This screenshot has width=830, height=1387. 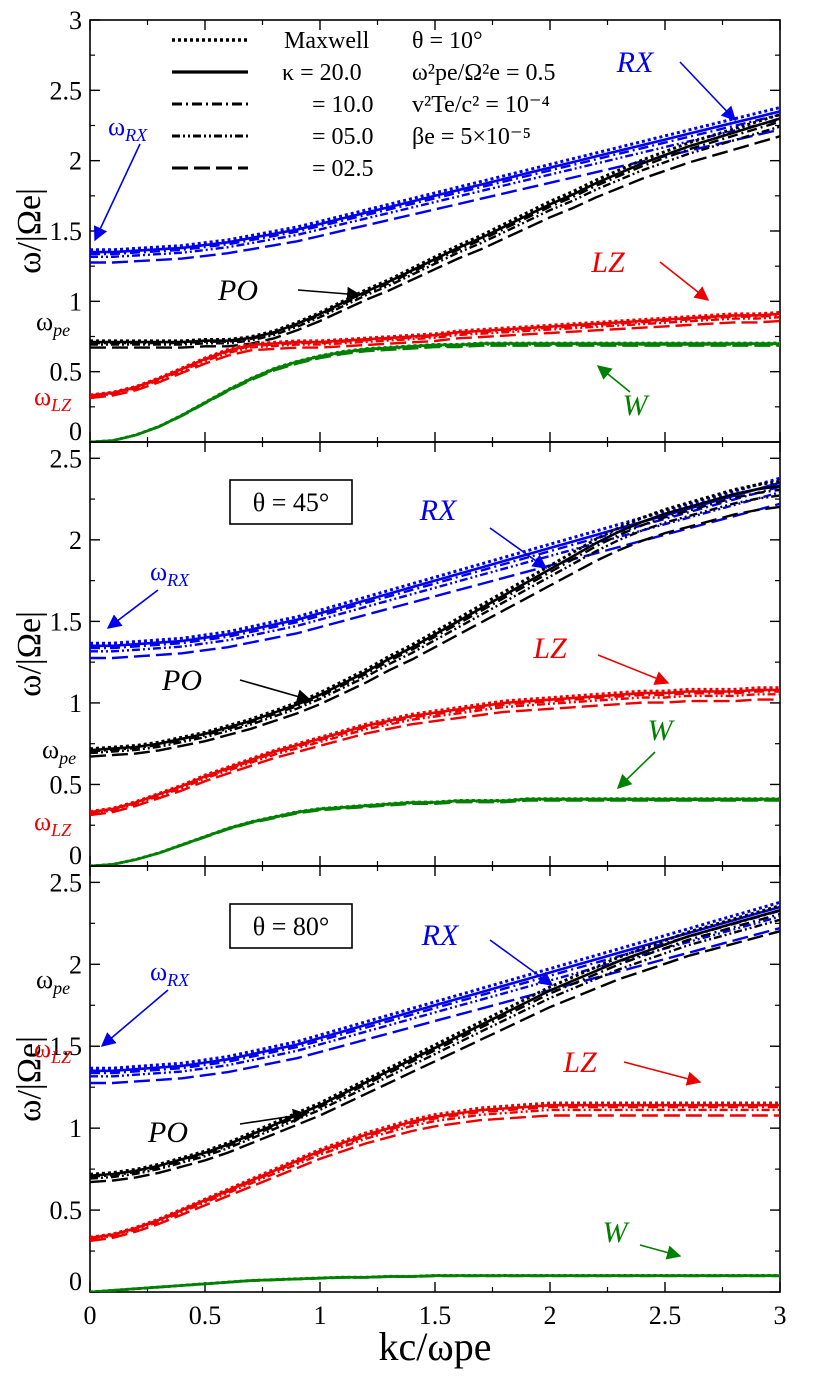 I want to click on angle-label: θ = 45°, so click(x=291, y=502).